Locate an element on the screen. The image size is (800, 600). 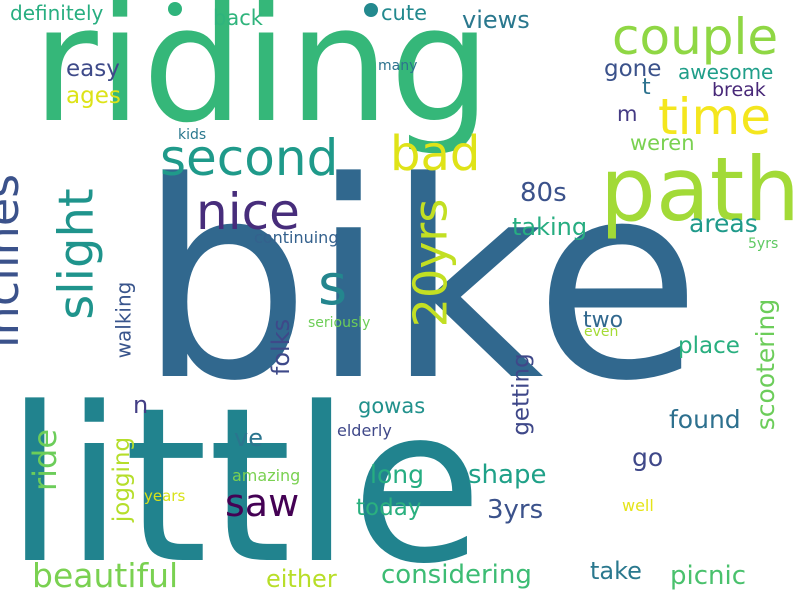
word-slight: slight is located at coordinates (76, 254).